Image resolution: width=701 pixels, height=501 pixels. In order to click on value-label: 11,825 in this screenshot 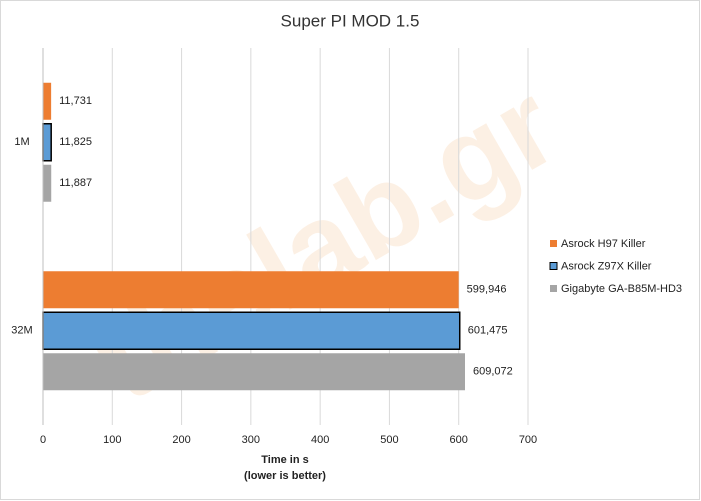, I will do `click(75, 142)`.